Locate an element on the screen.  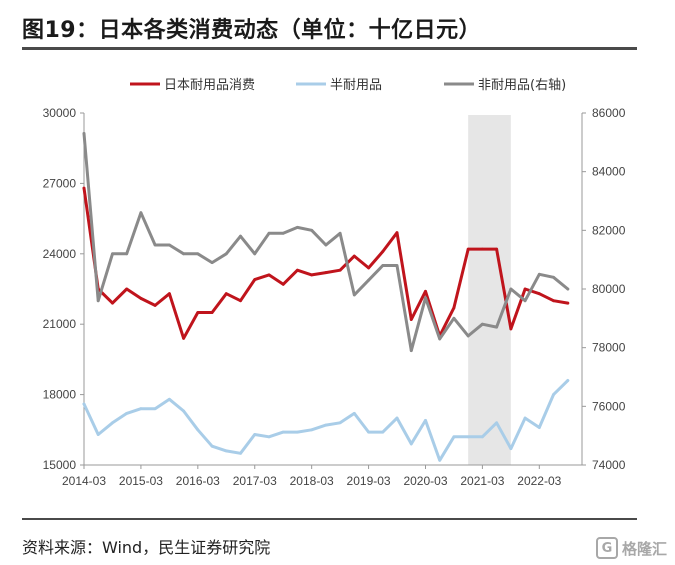
legend: 日本耐用品消费 半耐用品 非耐用品(右轴) is located at coordinates (348, 85).